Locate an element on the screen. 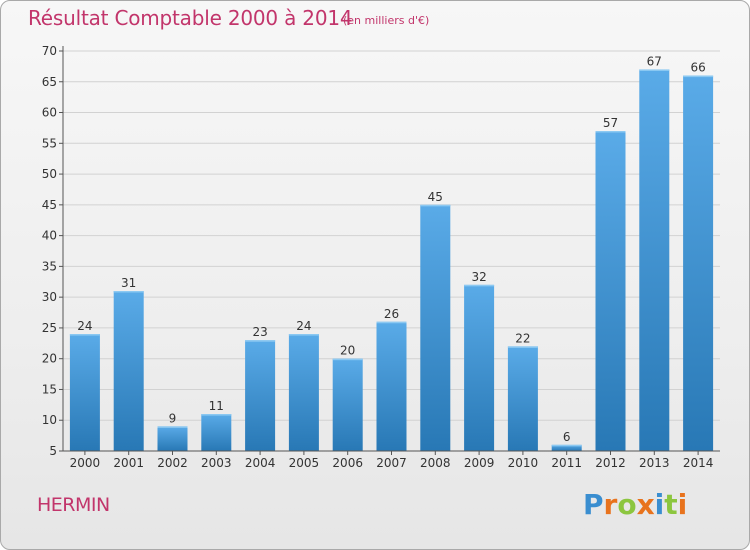 This screenshot has height=550, width=750. bar-2012 is located at coordinates (610, 291).